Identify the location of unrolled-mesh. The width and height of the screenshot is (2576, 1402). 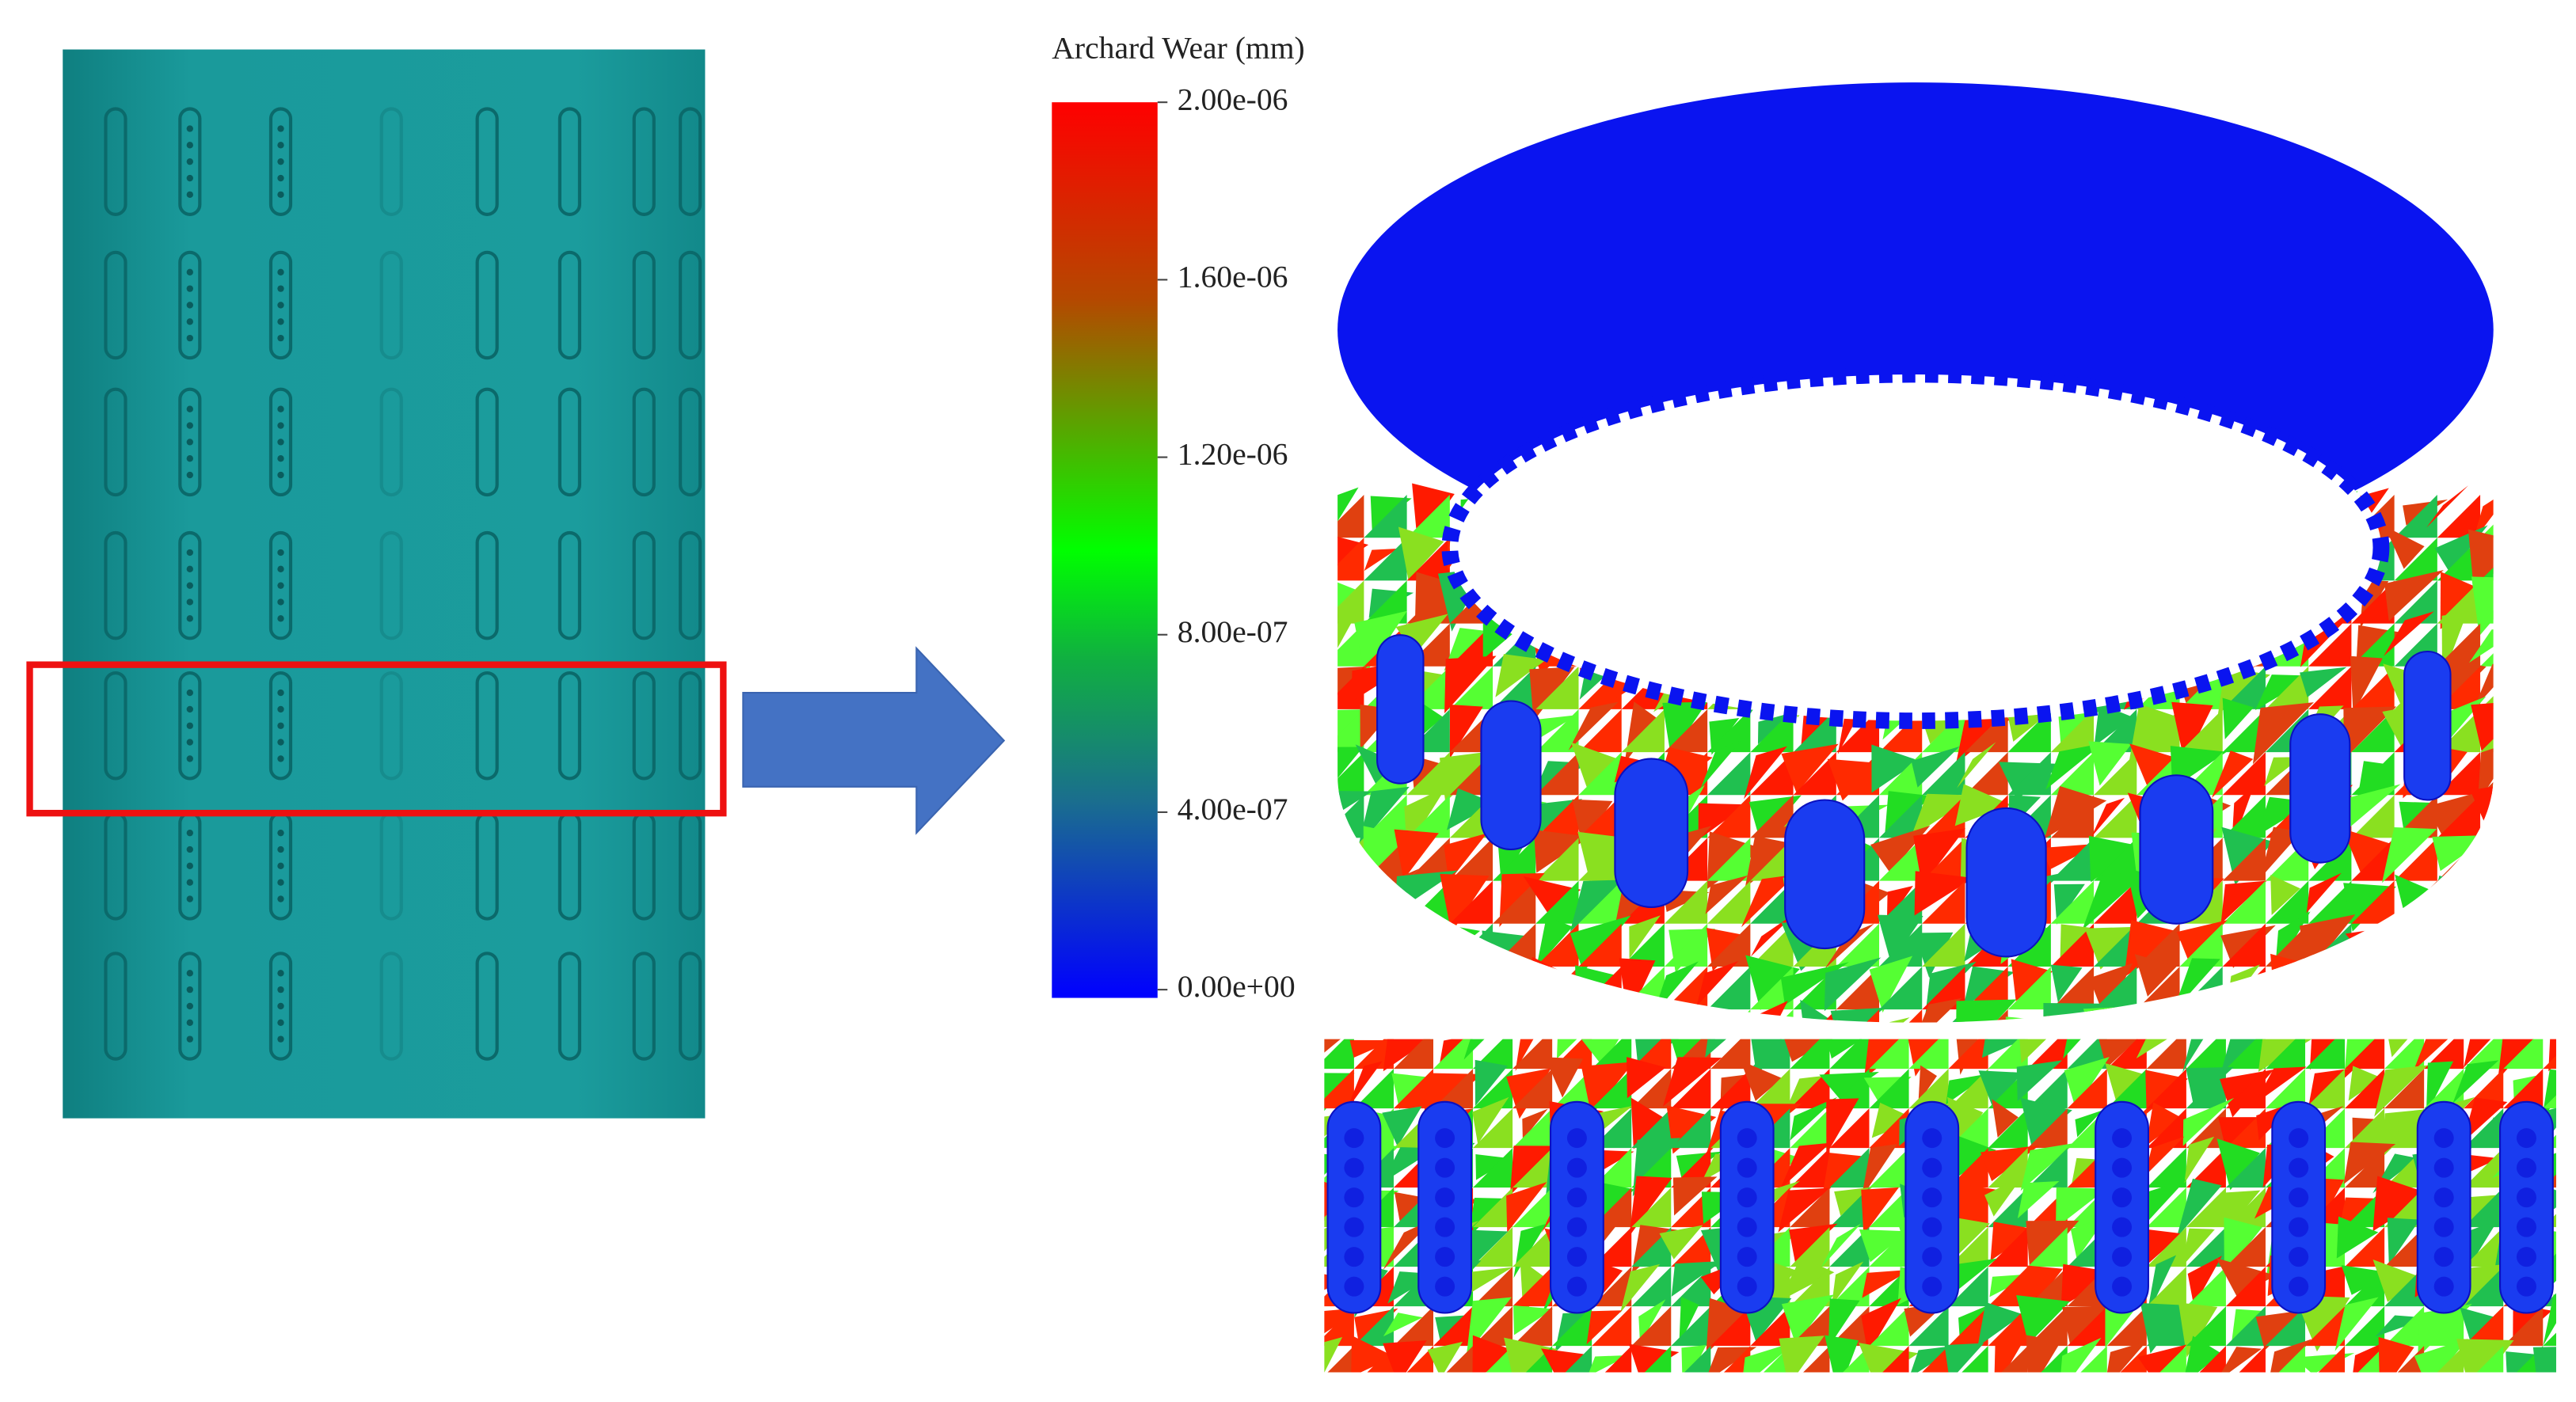
(1940, 1206).